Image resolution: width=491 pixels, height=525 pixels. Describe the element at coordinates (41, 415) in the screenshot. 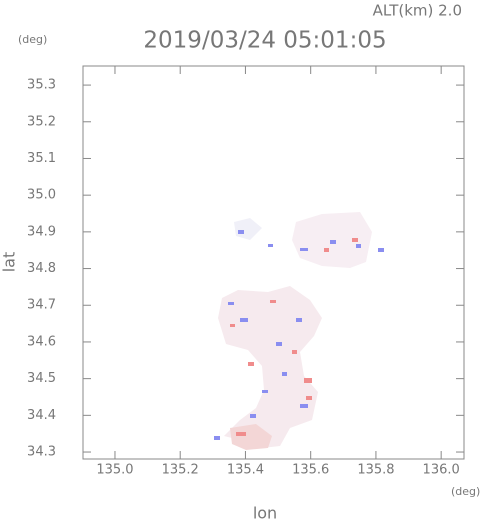

I see `y-tick-label: 34.4` at that location.